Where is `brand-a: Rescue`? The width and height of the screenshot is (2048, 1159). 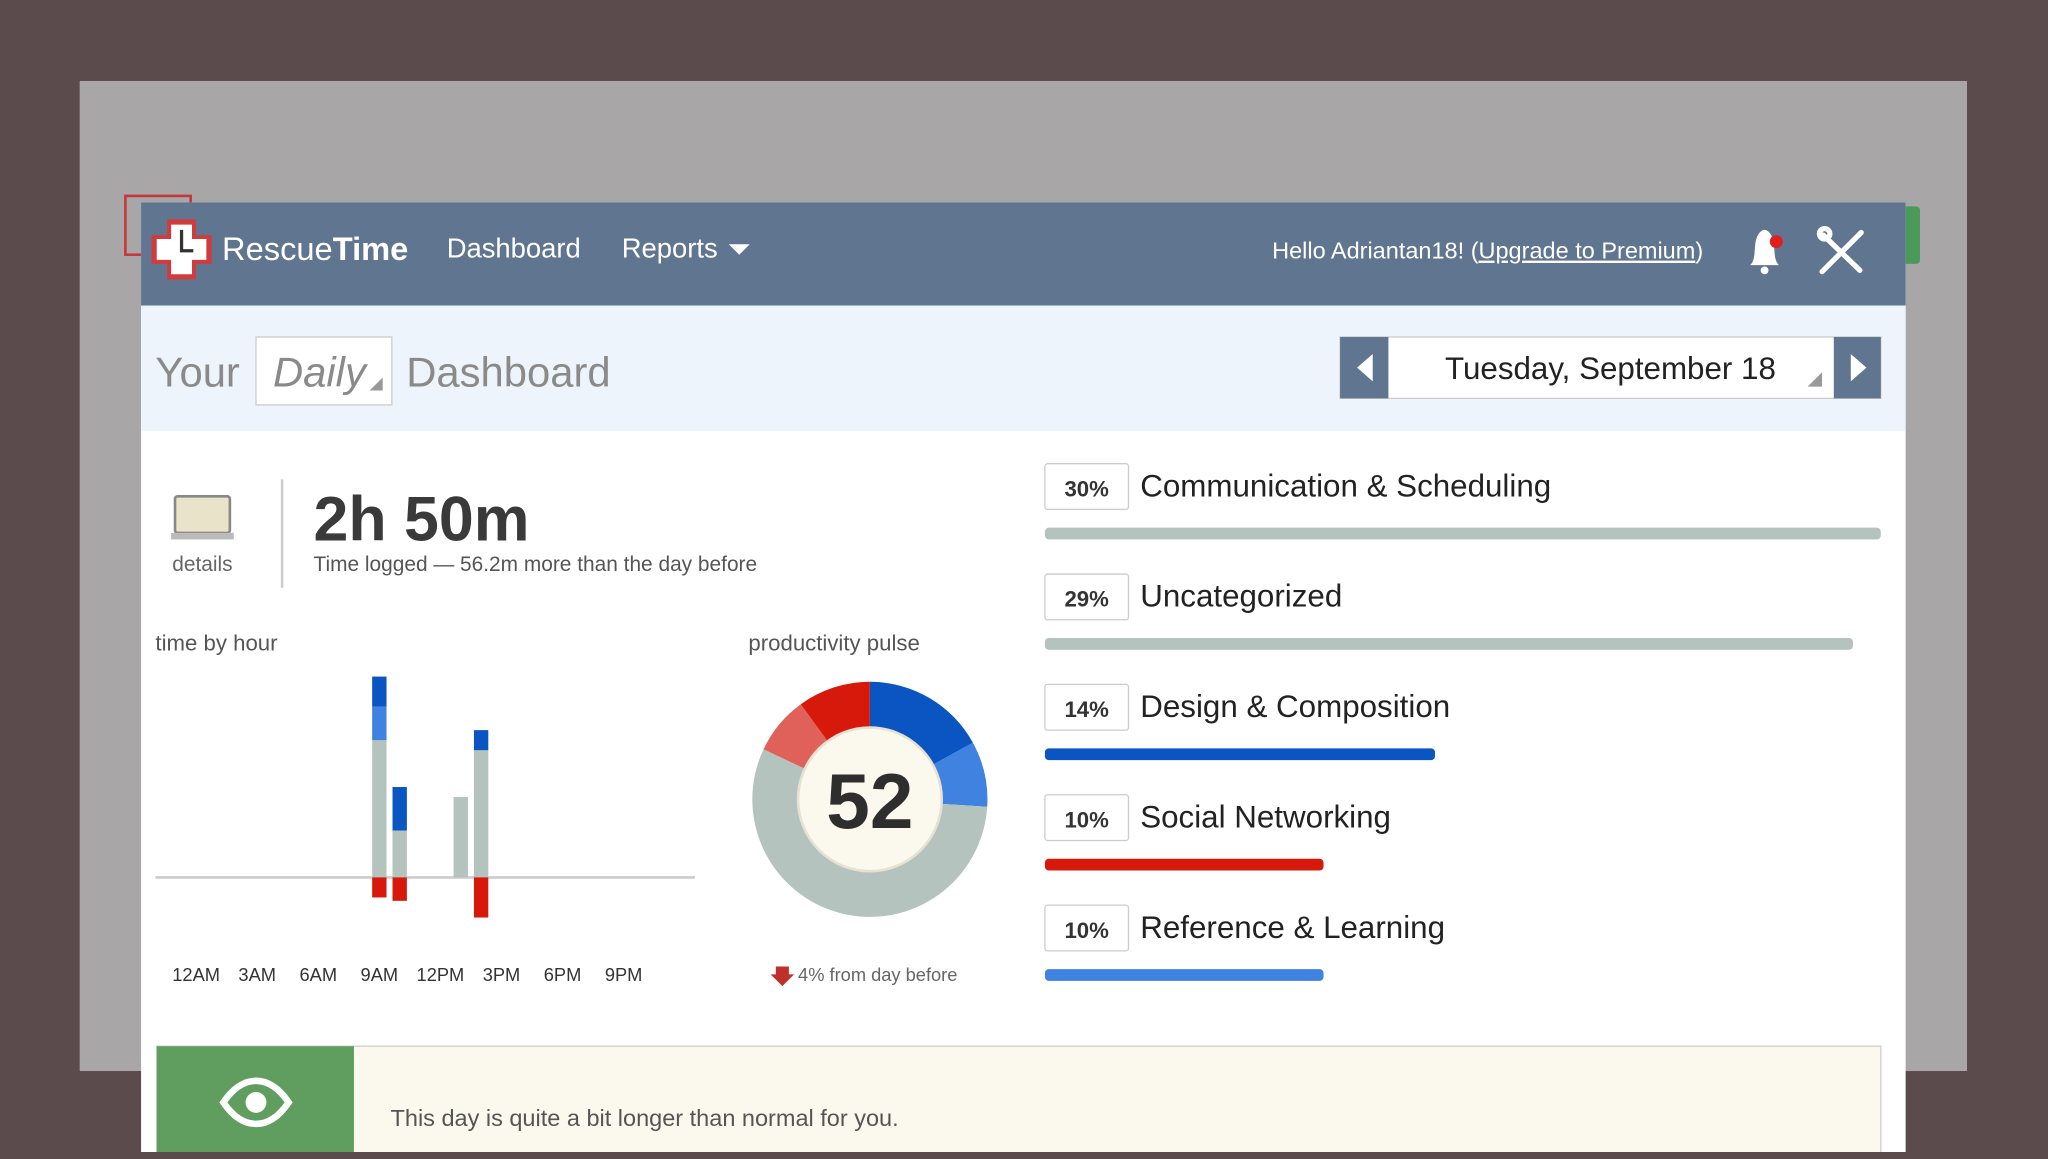 brand-a: Rescue is located at coordinates (277, 248).